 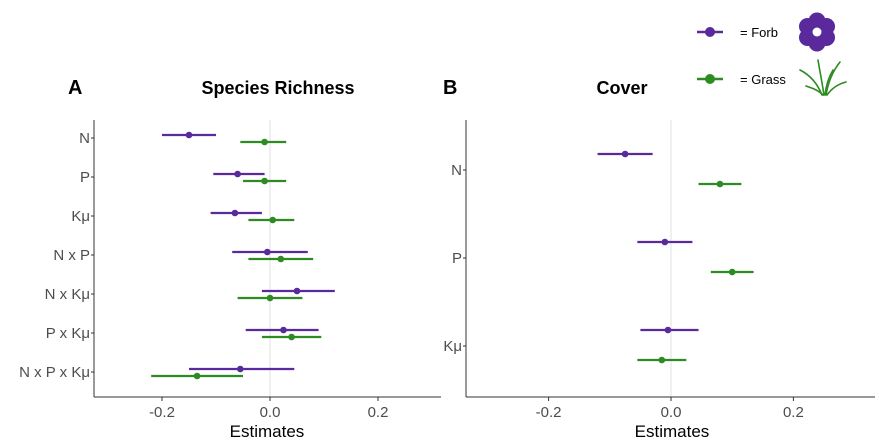 What do you see at coordinates (710, 32) in the screenshot?
I see `legend-forb-point` at bounding box center [710, 32].